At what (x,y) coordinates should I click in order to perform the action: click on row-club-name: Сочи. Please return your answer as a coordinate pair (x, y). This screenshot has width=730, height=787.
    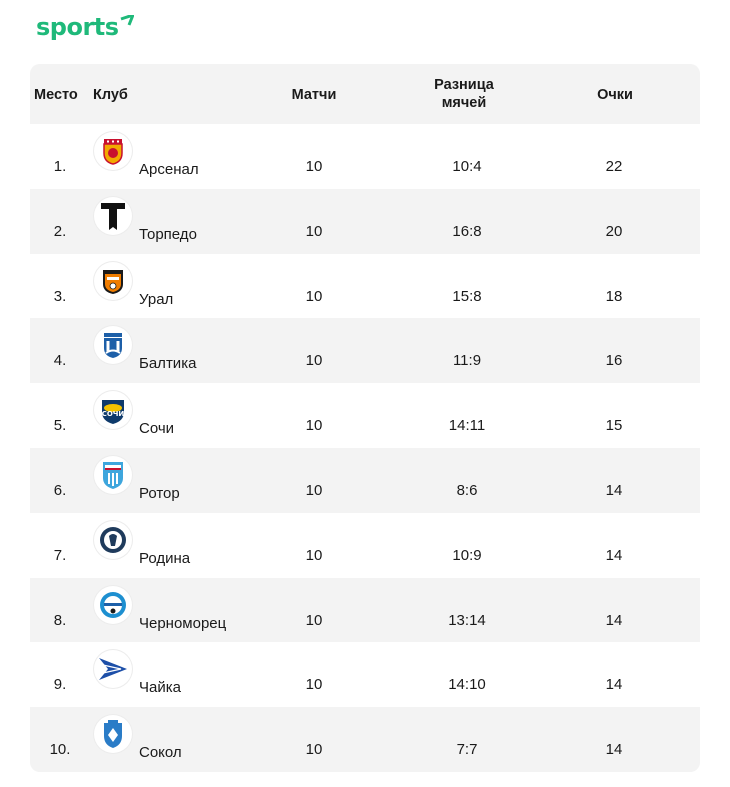
    Looking at the image, I should click on (157, 429).